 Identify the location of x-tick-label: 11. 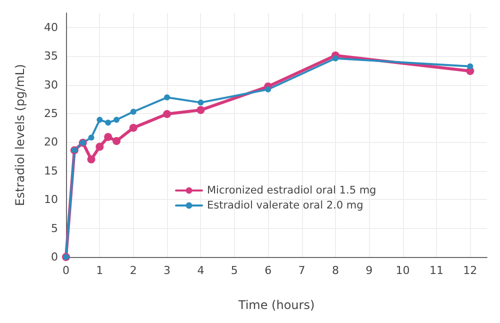
(436, 270).